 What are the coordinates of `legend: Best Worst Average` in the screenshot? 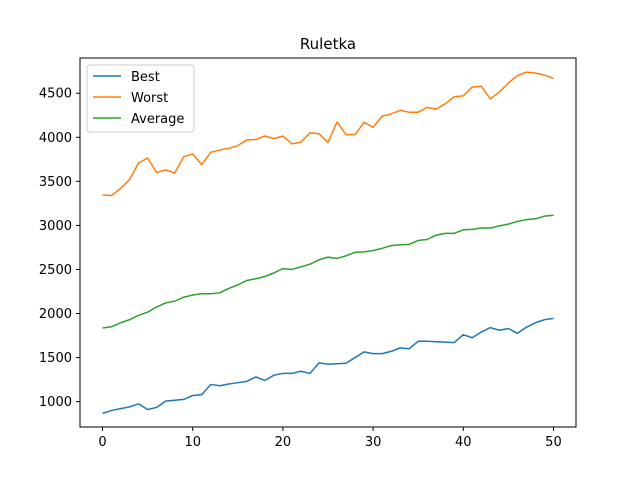 It's located at (140, 98).